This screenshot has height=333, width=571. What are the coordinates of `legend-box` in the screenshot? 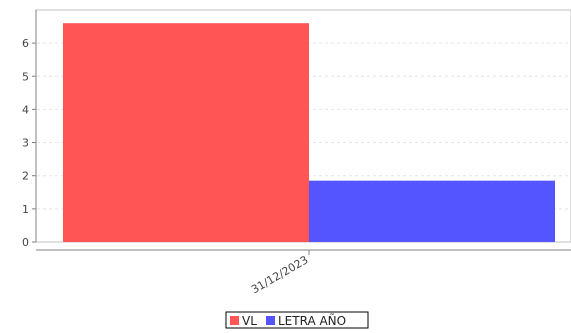 It's located at (297, 320).